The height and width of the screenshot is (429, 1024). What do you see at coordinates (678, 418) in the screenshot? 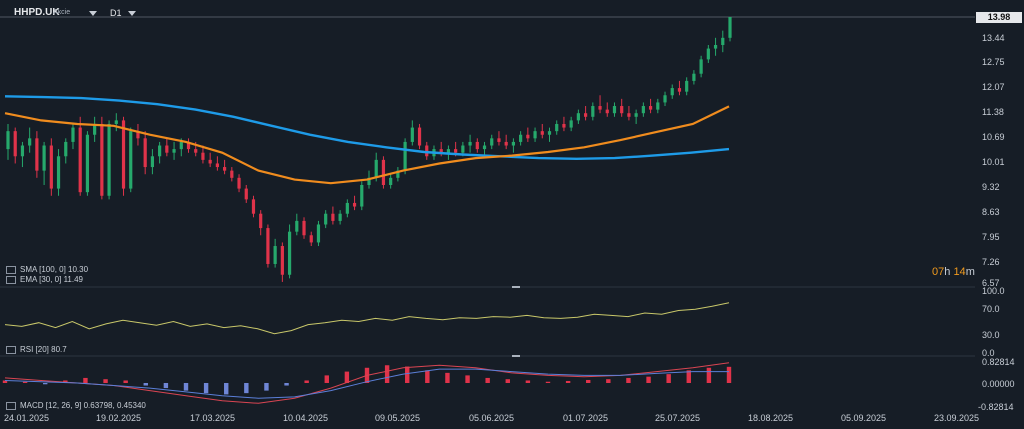
I see `date-tick: 25.07.2025` at bounding box center [678, 418].